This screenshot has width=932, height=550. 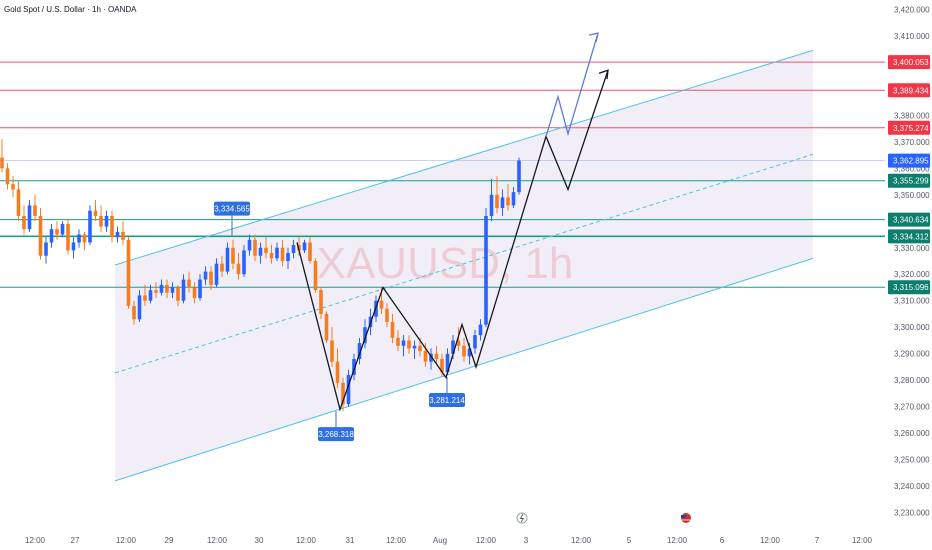 I want to click on symbol-watermark: XAUUSD, 1h, so click(x=445, y=263).